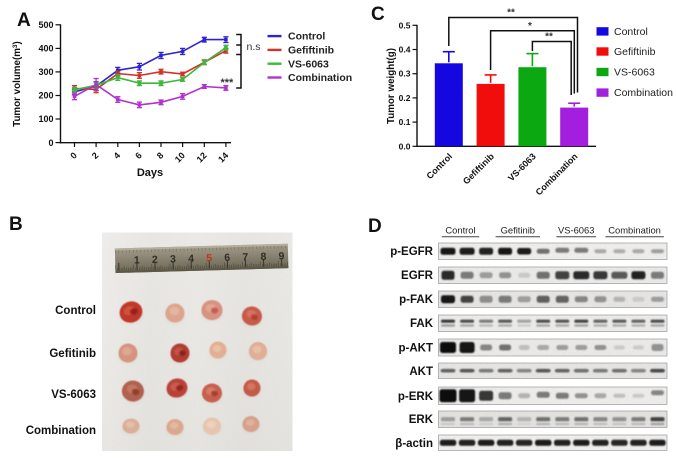 This screenshot has width=676, height=458. What do you see at coordinates (254, 47) in the screenshot?
I see `svg-text: n.s` at bounding box center [254, 47].